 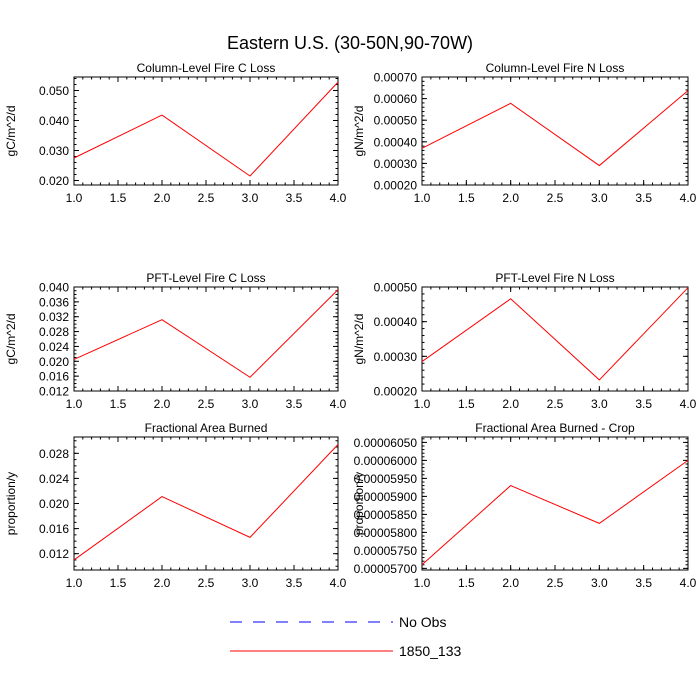 What do you see at coordinates (386, 479) in the screenshot?
I see `y-tick-label: 0.00005950` at bounding box center [386, 479].